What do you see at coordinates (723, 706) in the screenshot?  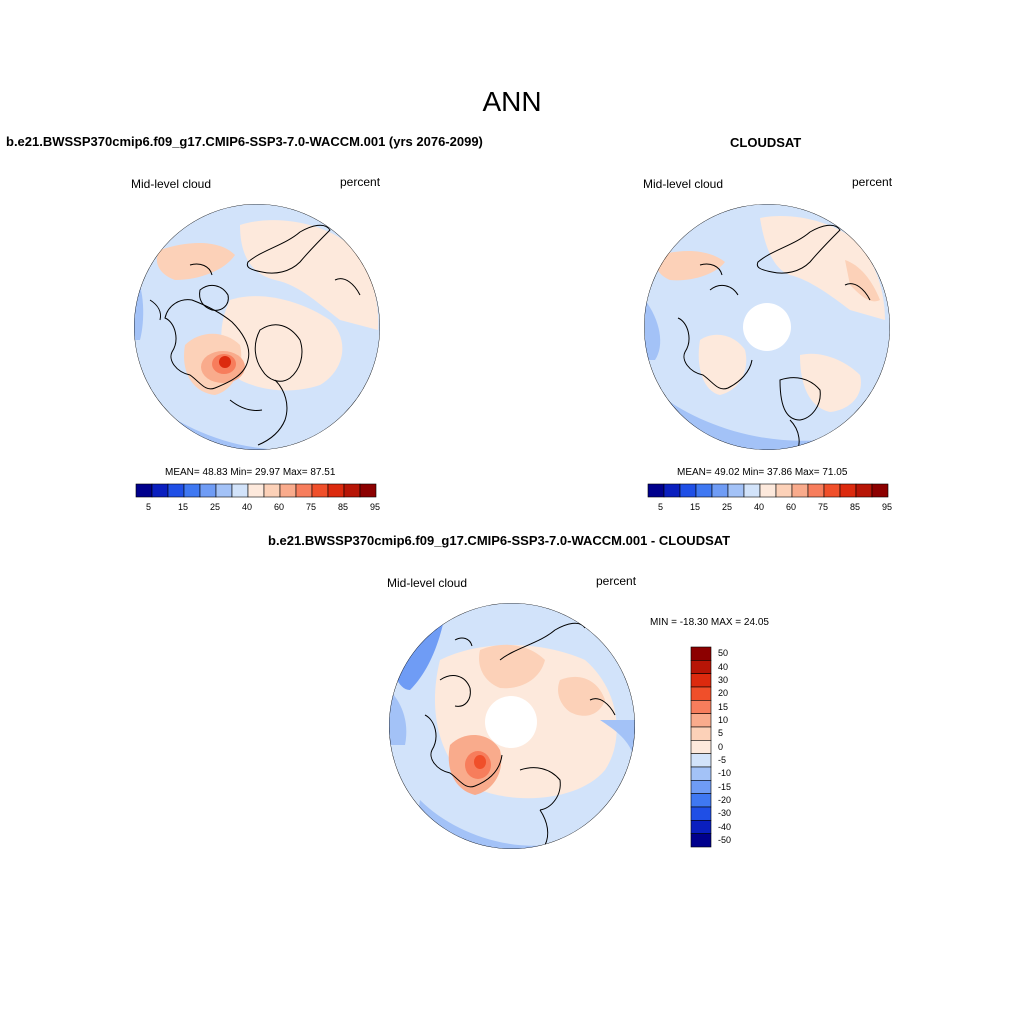 I see `diff-colorbar-tick-label: 15` at bounding box center [723, 706].